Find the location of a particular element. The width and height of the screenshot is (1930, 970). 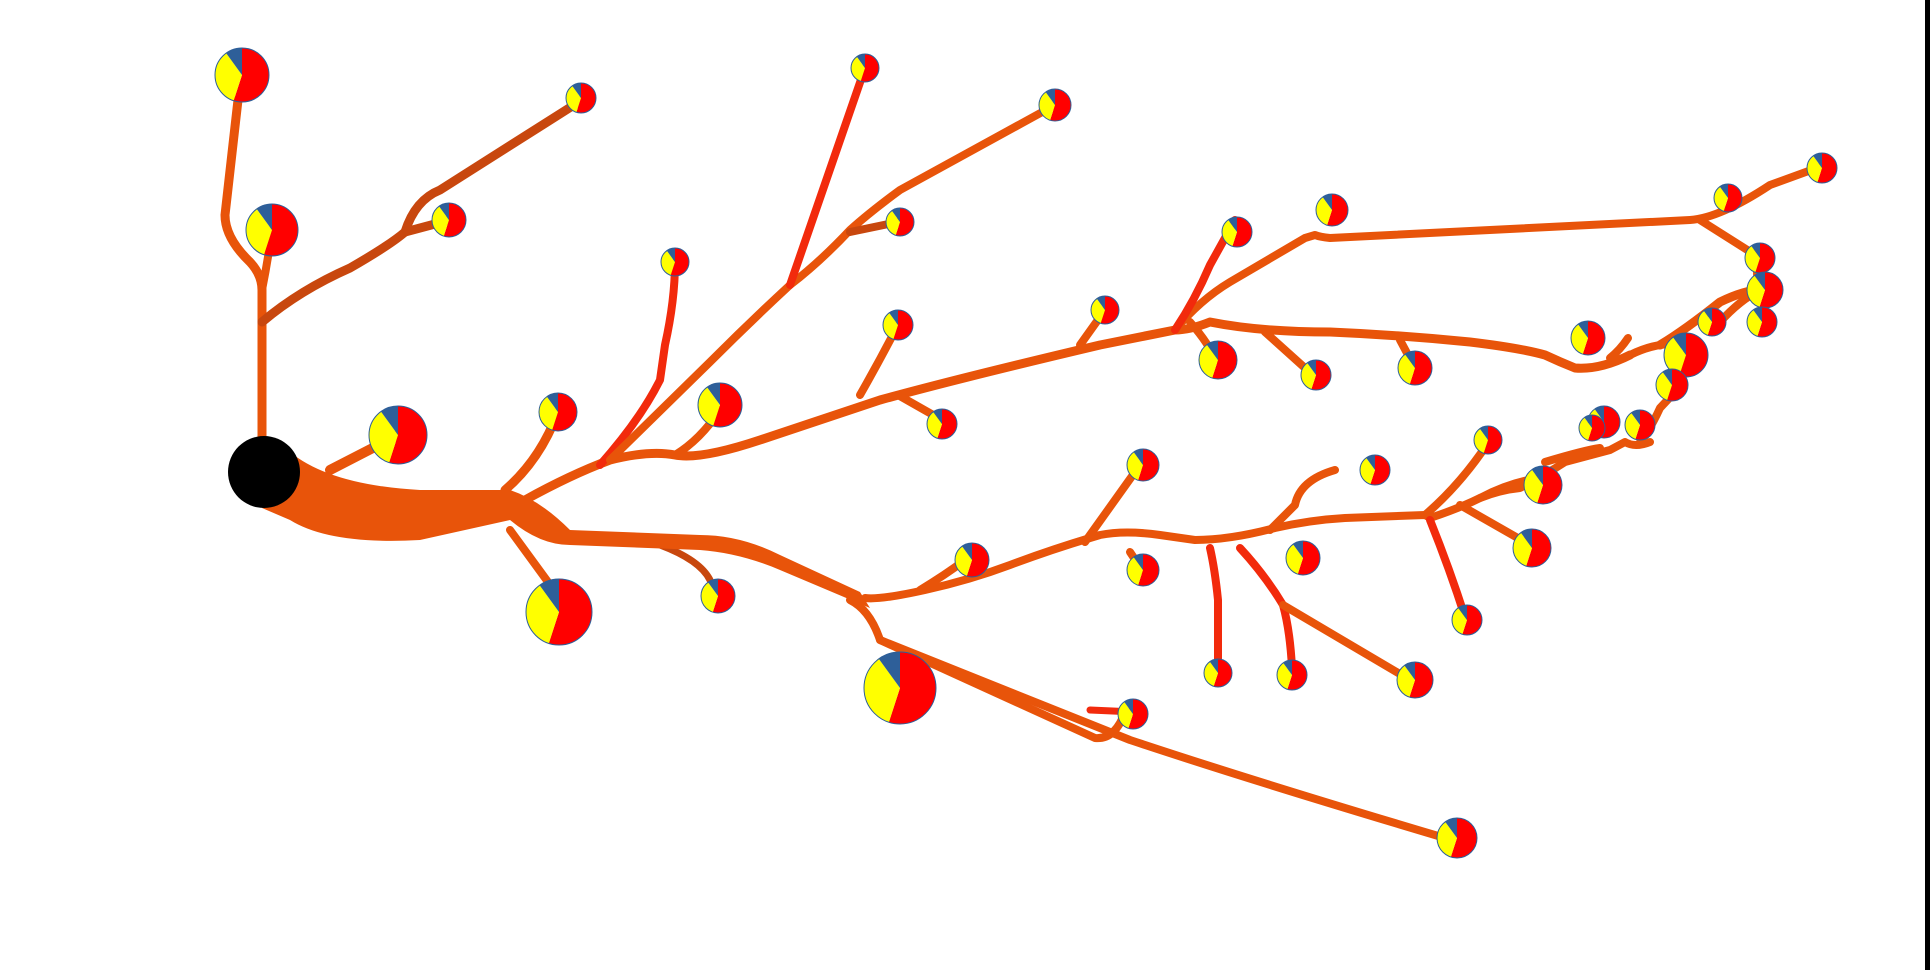

main-trunk is located at coordinates (566, 525).